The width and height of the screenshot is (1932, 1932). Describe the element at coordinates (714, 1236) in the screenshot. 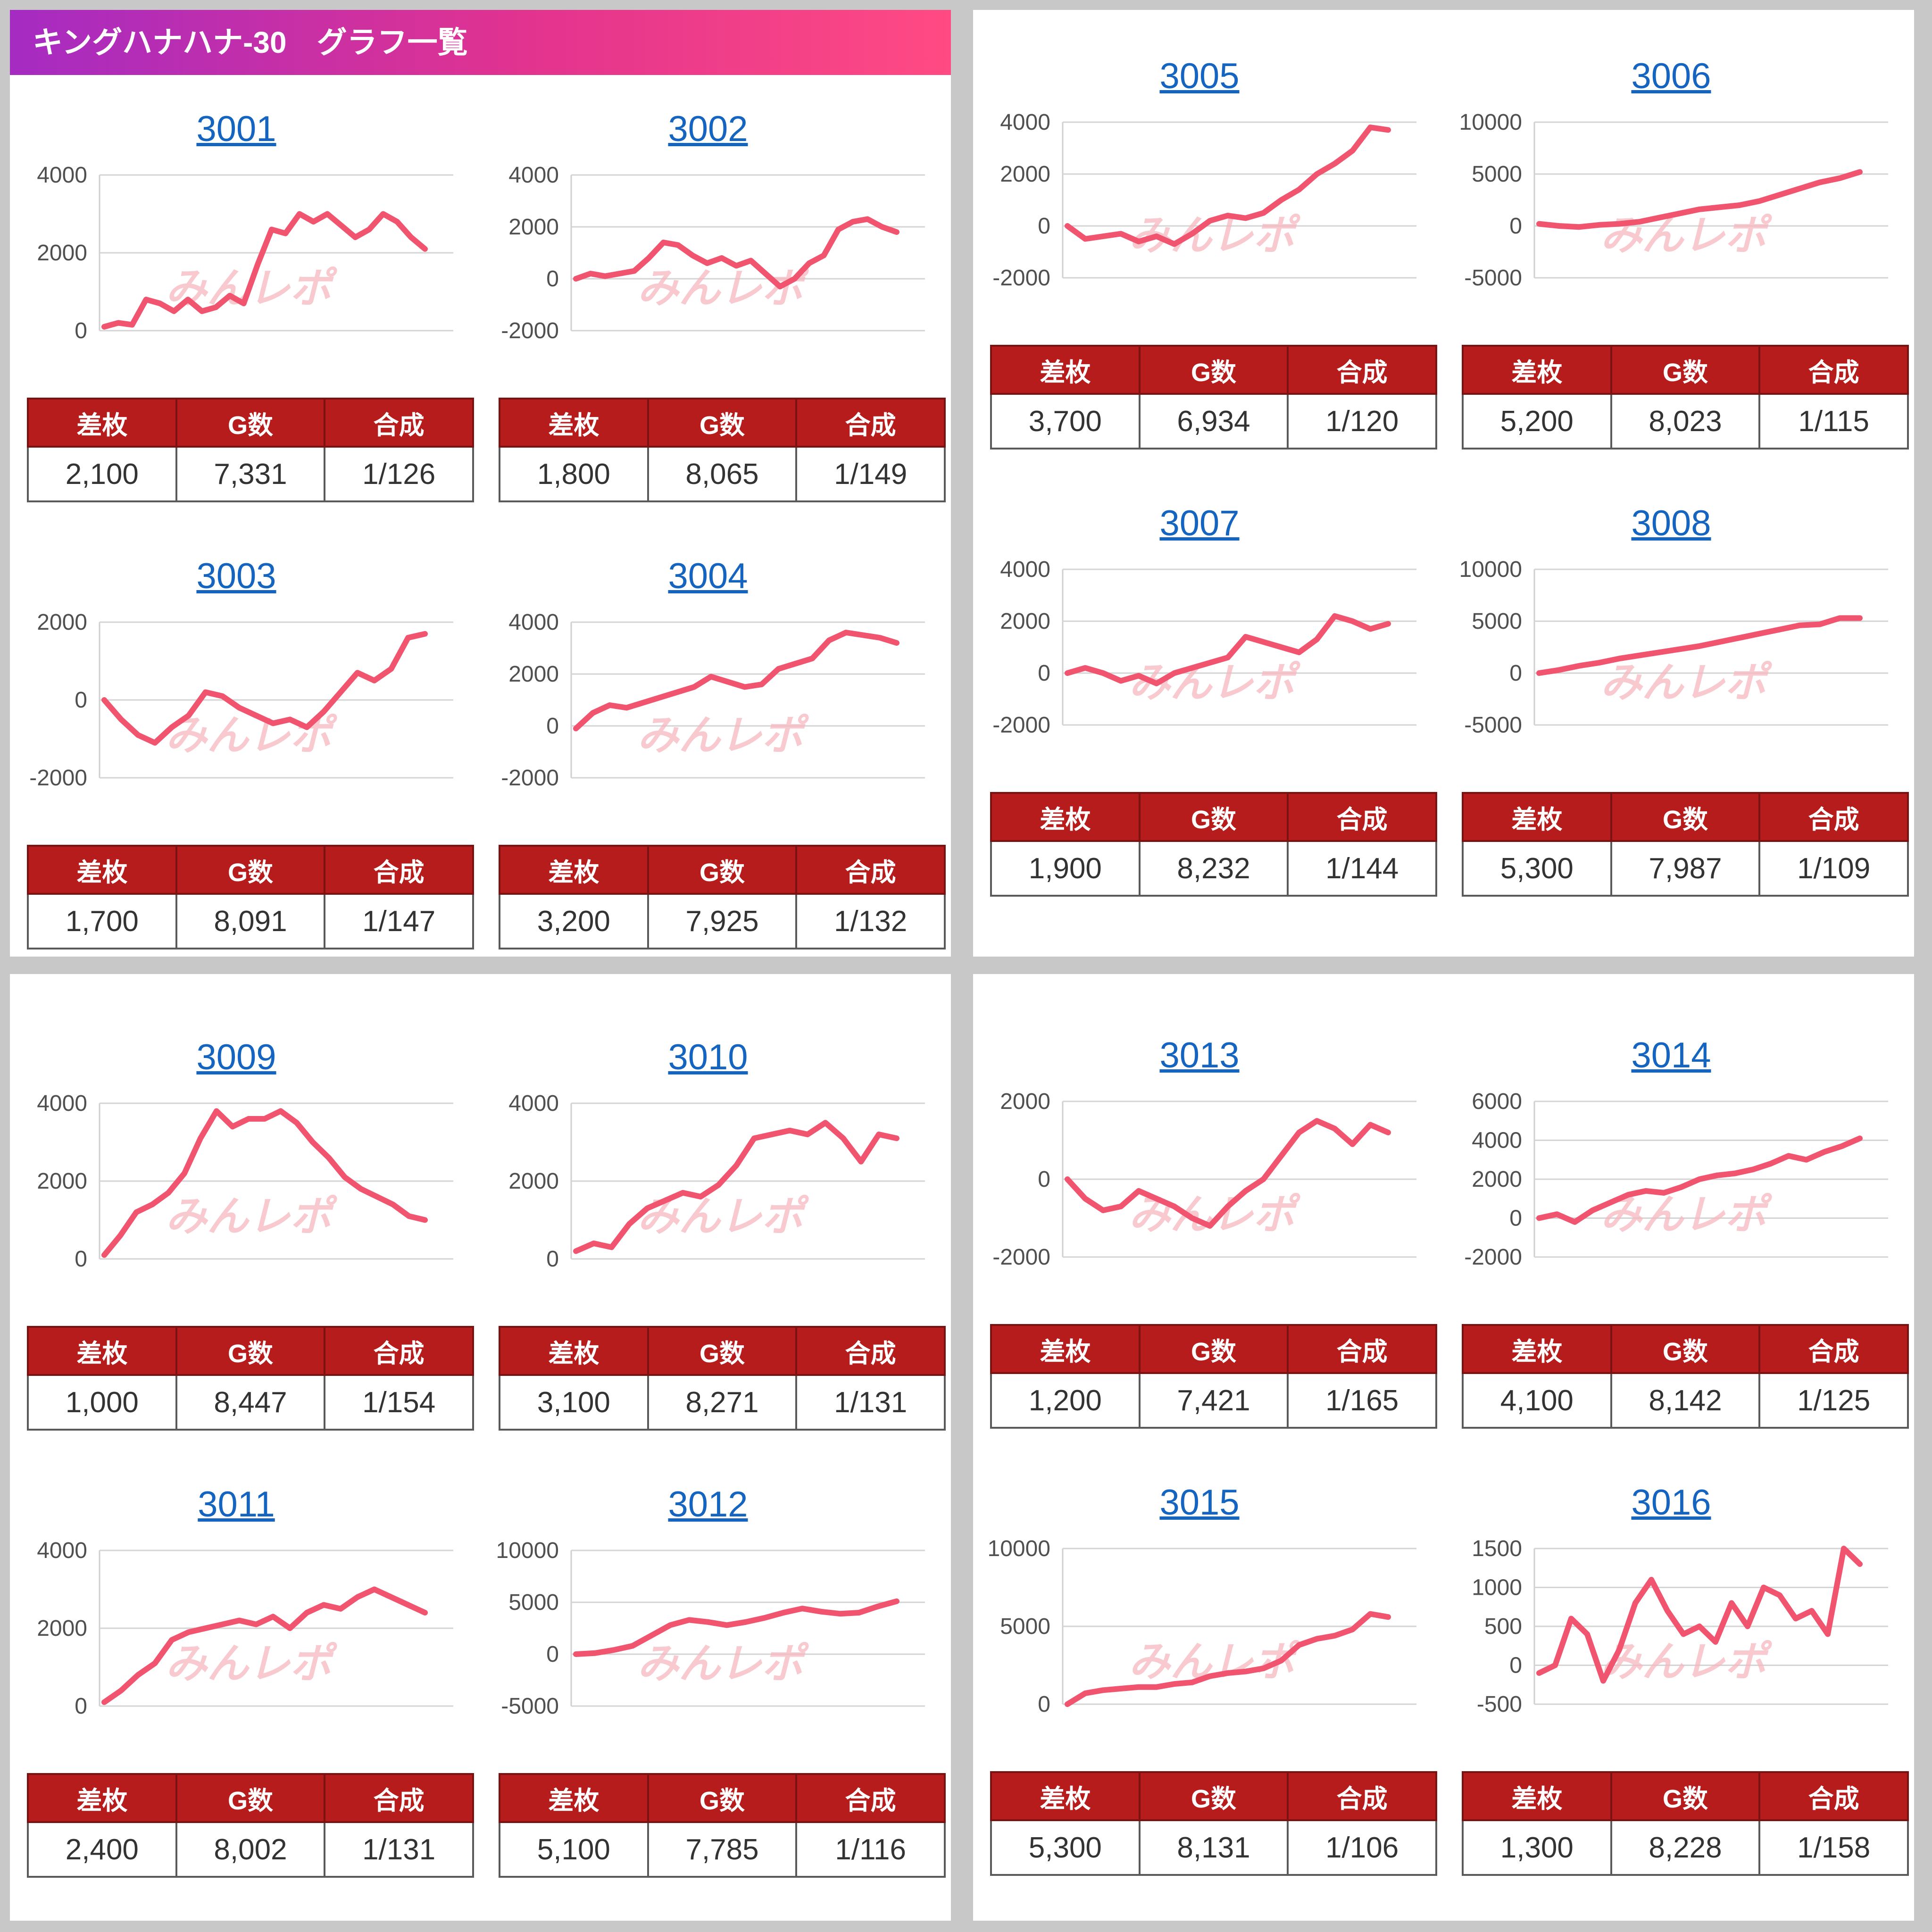

I see `machine-panel: 3010 4000 2000 0 みんレポ 差枚 G数 合成 3,100 8,271 1/131` at that location.